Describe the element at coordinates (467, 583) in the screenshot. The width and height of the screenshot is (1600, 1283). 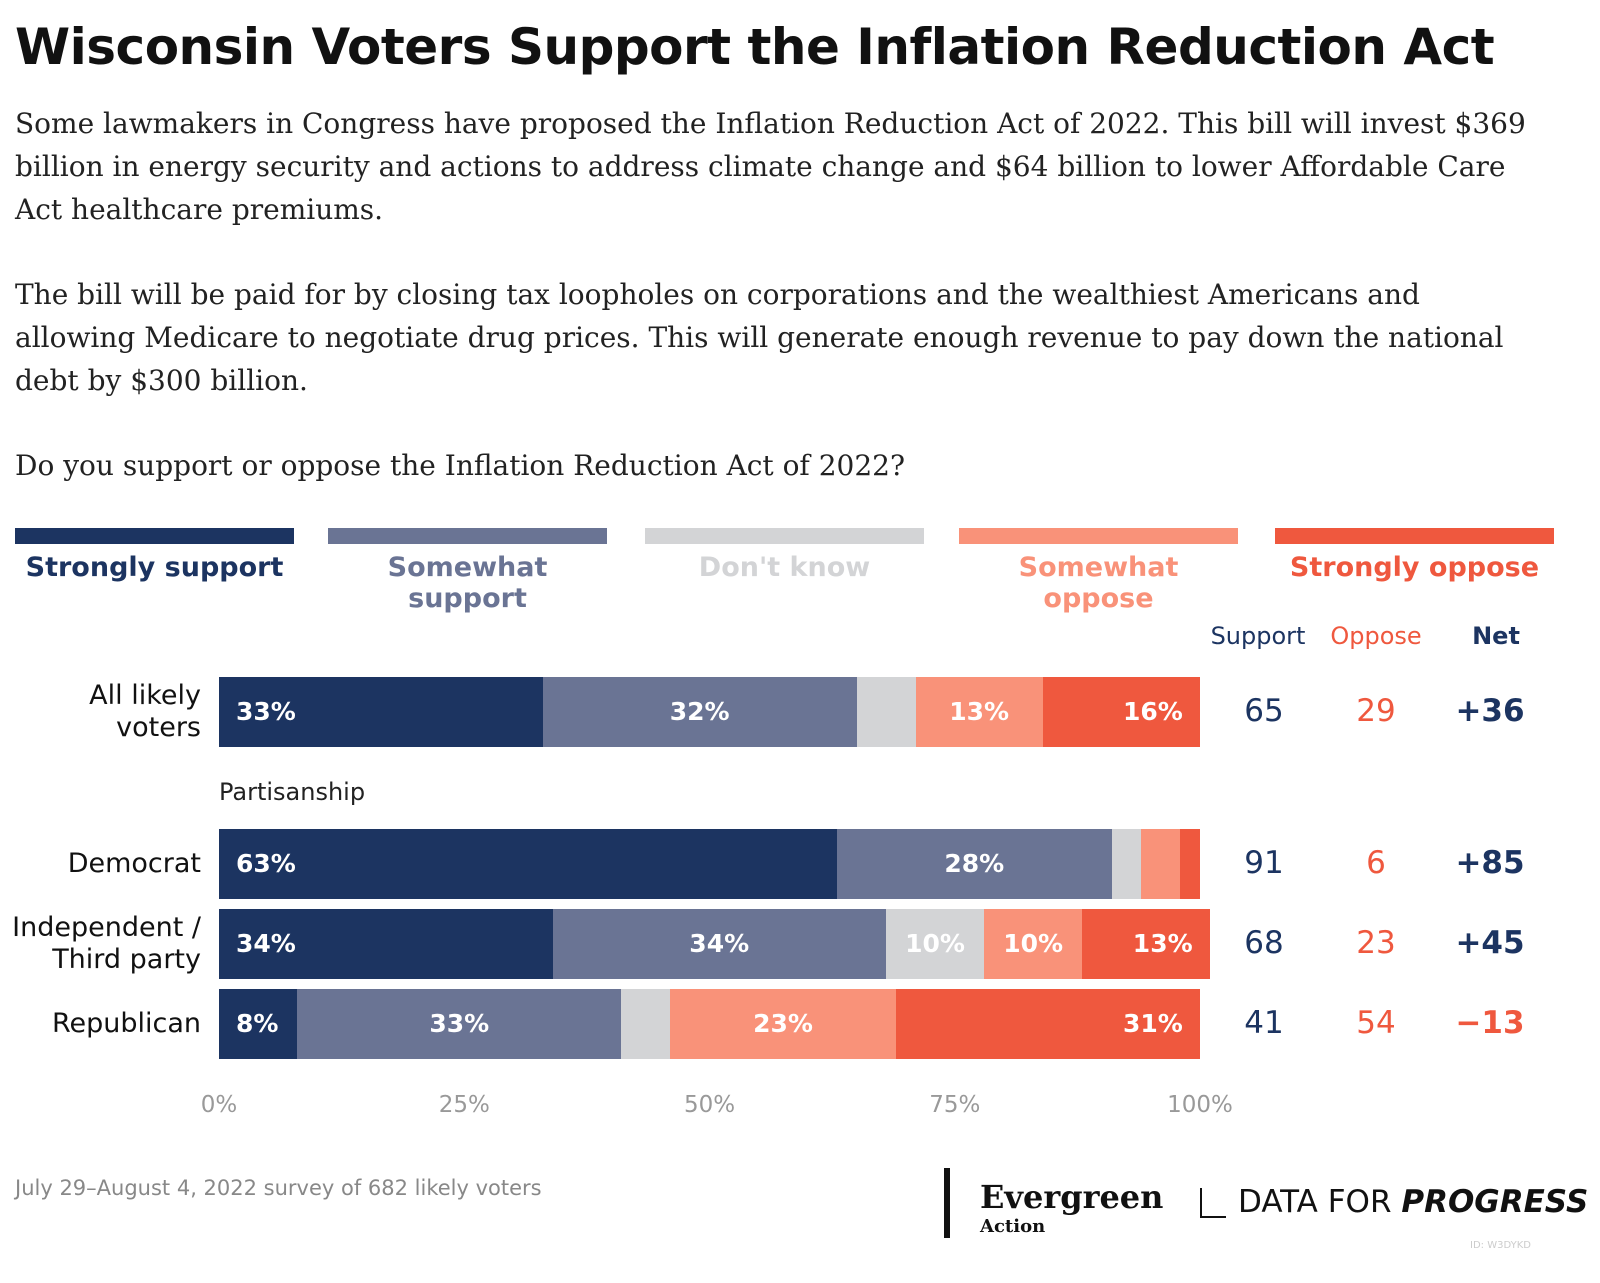
I see `legend-label: Somewhat support` at that location.